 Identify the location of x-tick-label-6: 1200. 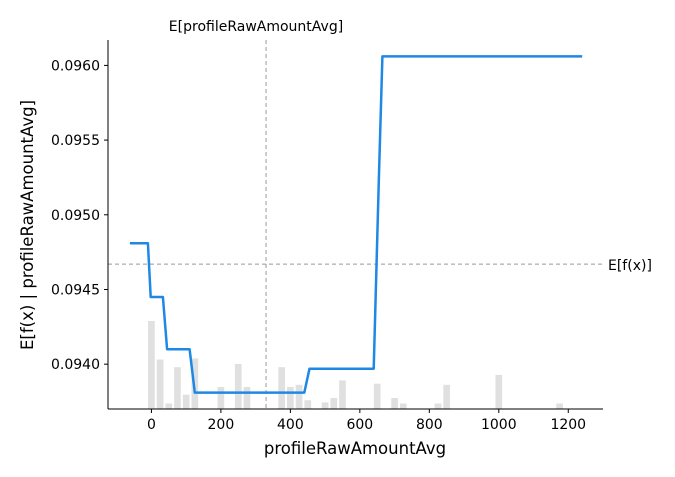
(568, 425).